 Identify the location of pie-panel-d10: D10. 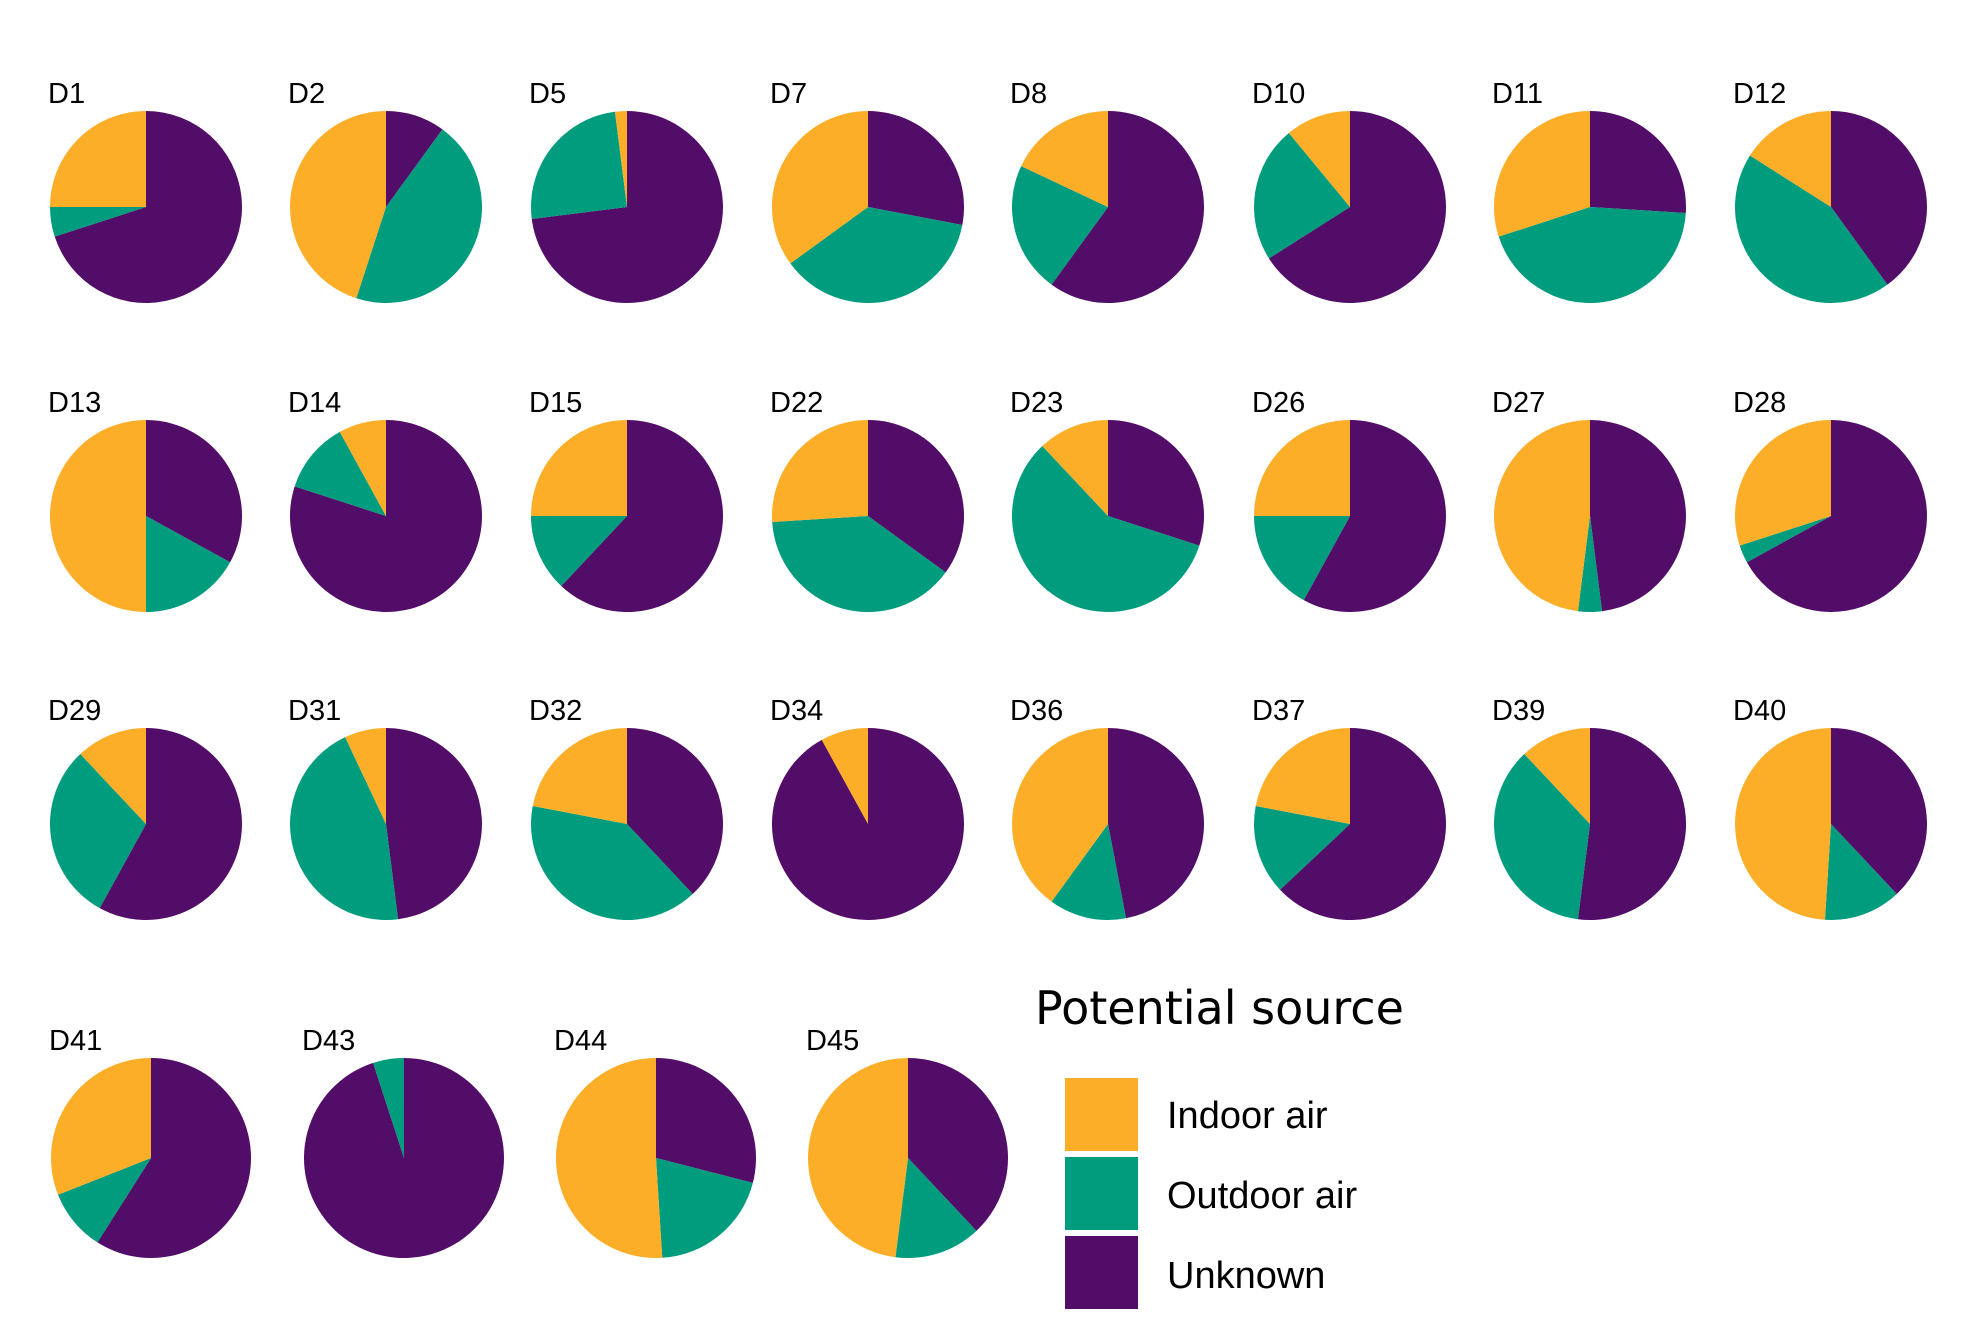
(1349, 190).